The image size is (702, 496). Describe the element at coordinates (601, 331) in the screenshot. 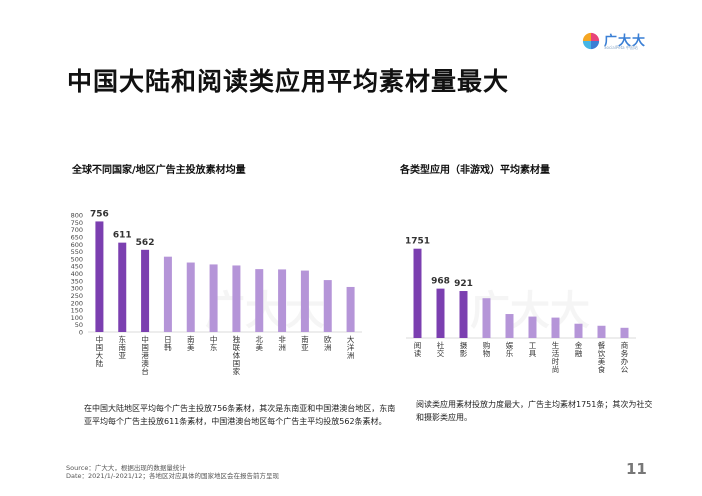

I see `bar-餐饮美食` at that location.